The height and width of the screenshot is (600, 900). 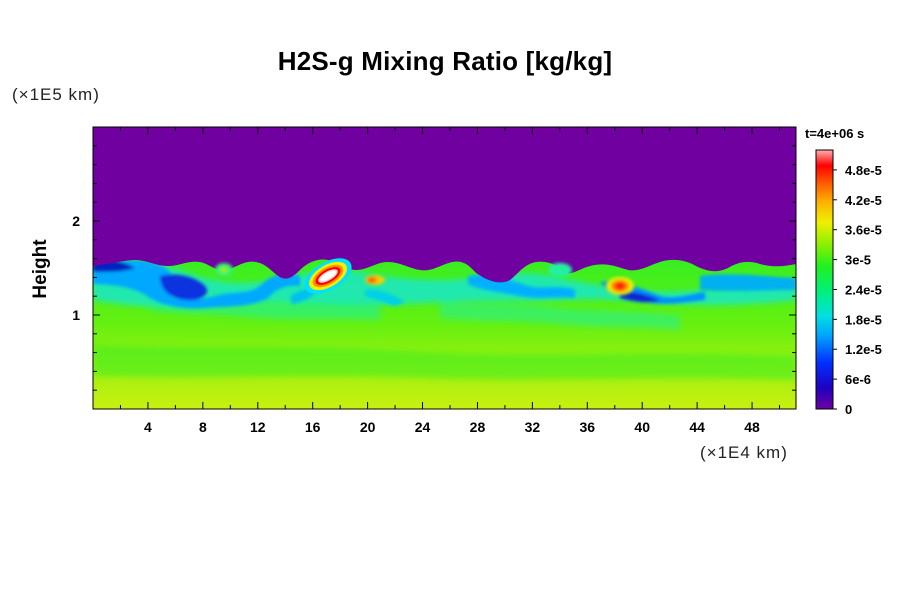 What do you see at coordinates (258, 427) in the screenshot?
I see `x-tick-label: 12` at bounding box center [258, 427].